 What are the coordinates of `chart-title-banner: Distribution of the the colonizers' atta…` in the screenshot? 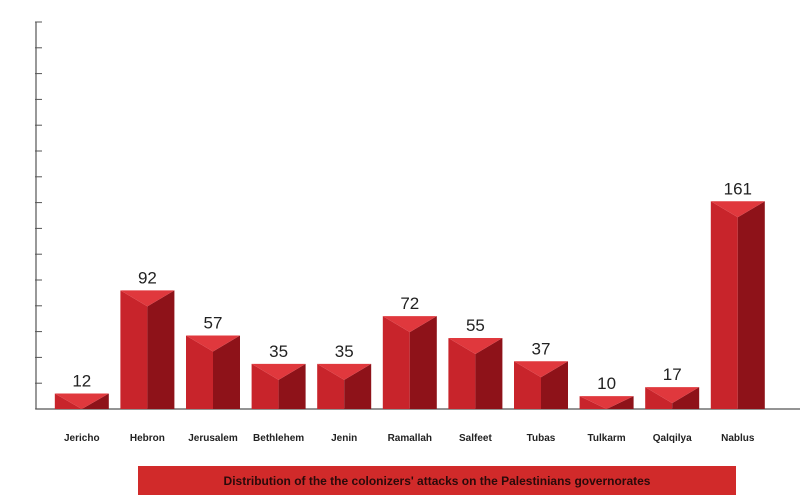 It's located at (437, 480).